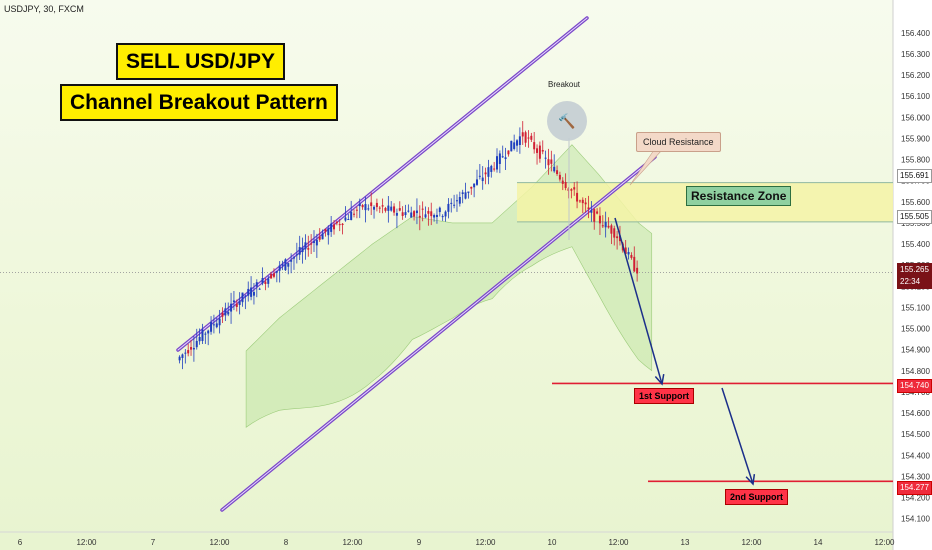 Image resolution: width=932 pixels, height=550 pixels. I want to click on y-tick-label: 154.600, so click(915, 413).